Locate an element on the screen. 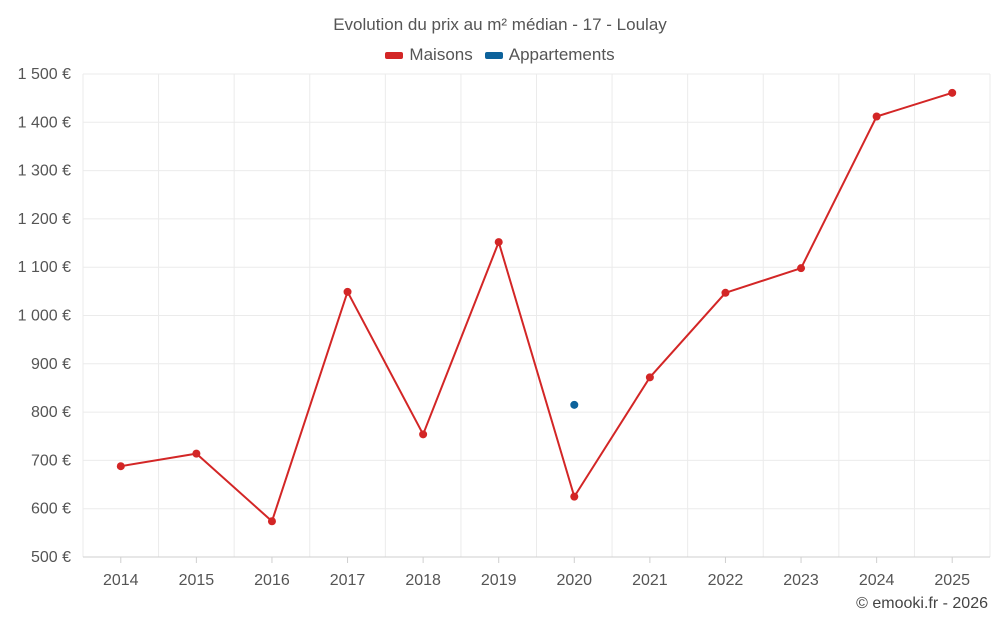 This screenshot has width=1000, height=625. y-tick-label: 1 300 € is located at coordinates (44, 171).